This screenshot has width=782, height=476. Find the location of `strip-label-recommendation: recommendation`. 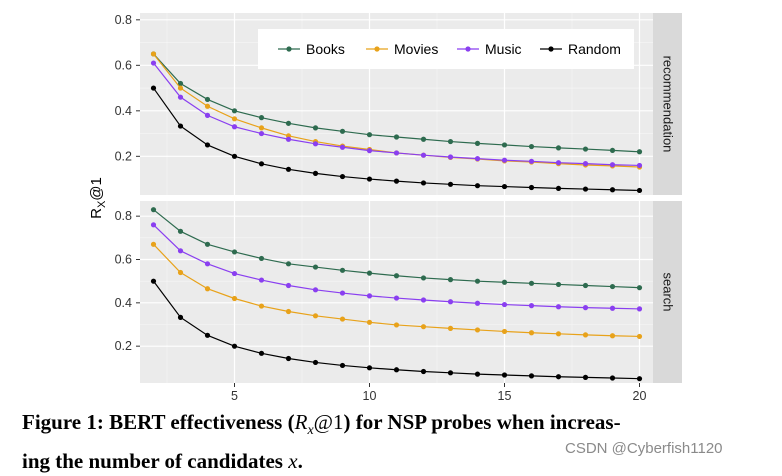

strip-label-recommendation: recommendation is located at coordinates (668, 104).